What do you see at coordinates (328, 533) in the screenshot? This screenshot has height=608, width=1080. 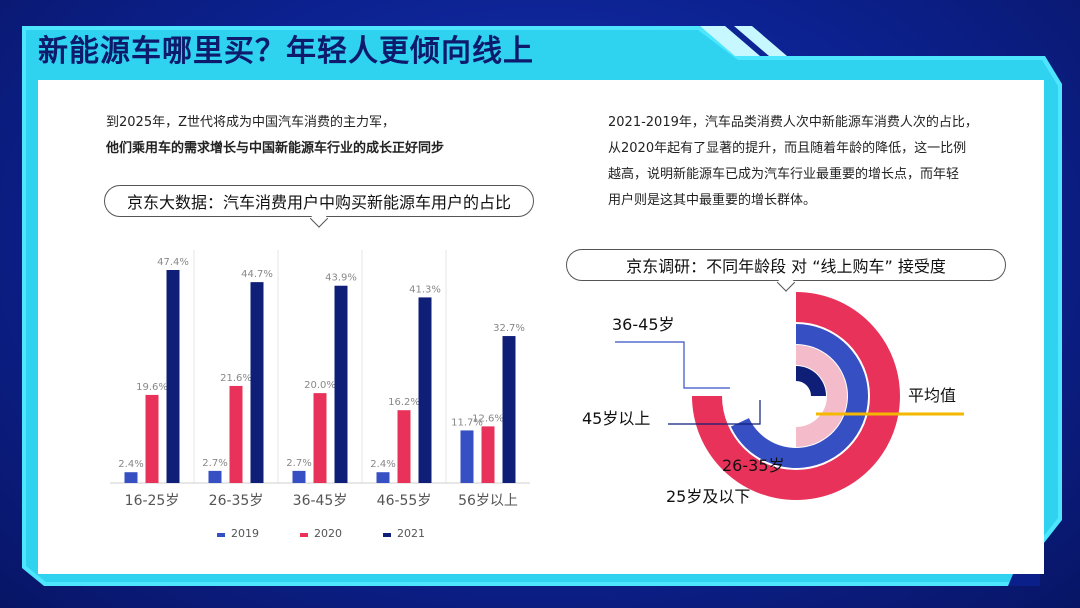 I see `legend-label: 2020` at bounding box center [328, 533].